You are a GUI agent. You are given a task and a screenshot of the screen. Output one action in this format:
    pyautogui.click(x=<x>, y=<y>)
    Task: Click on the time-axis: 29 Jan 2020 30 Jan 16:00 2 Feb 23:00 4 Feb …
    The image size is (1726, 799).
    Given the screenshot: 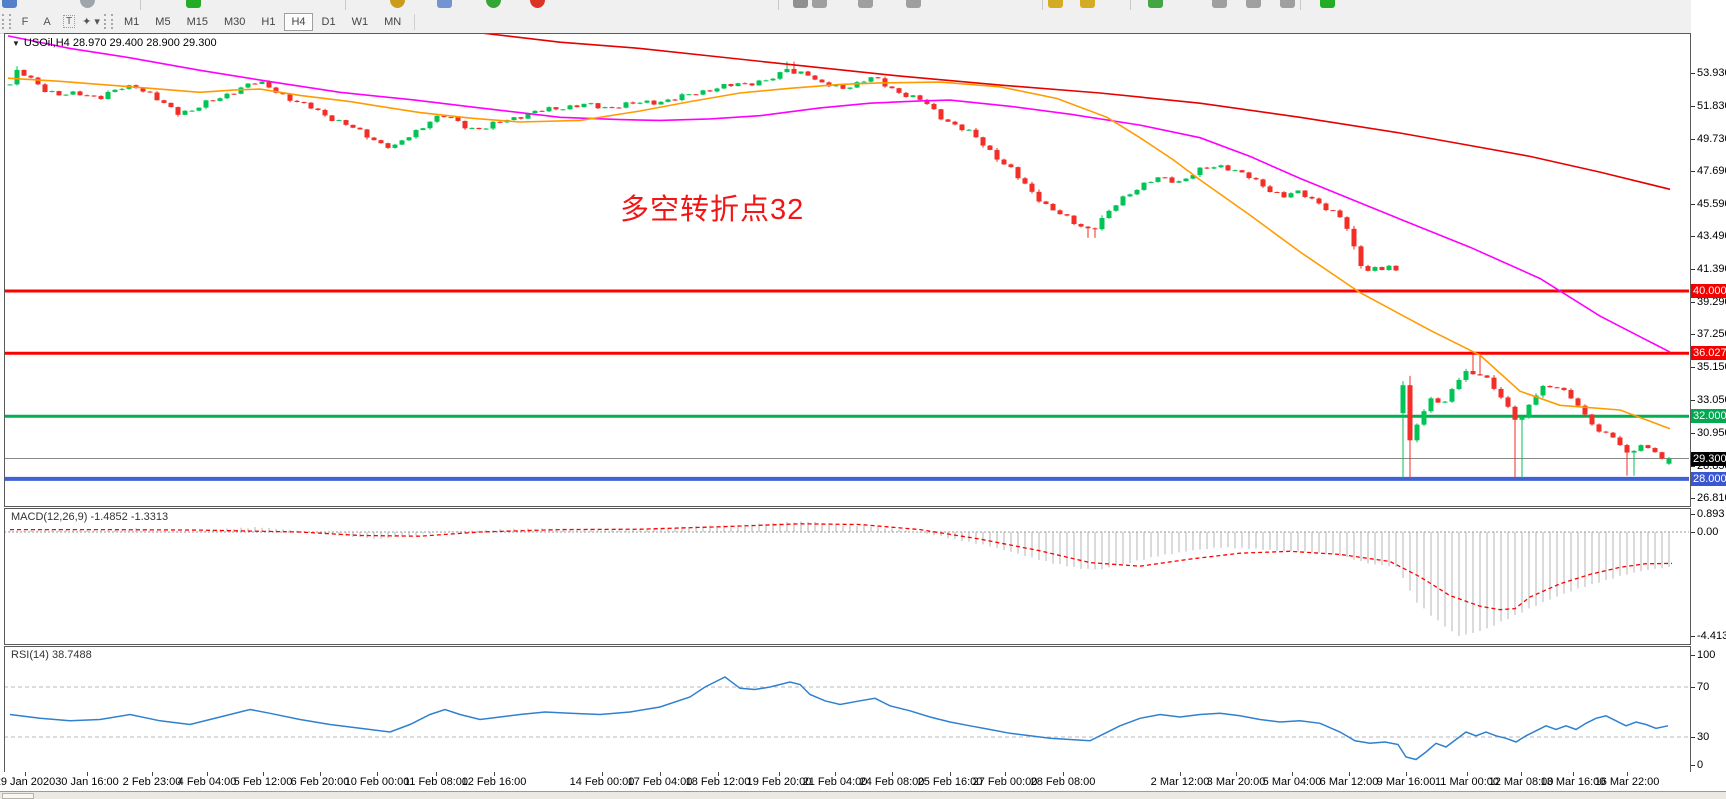 What is the action you would take?
    pyautogui.click(x=863, y=781)
    